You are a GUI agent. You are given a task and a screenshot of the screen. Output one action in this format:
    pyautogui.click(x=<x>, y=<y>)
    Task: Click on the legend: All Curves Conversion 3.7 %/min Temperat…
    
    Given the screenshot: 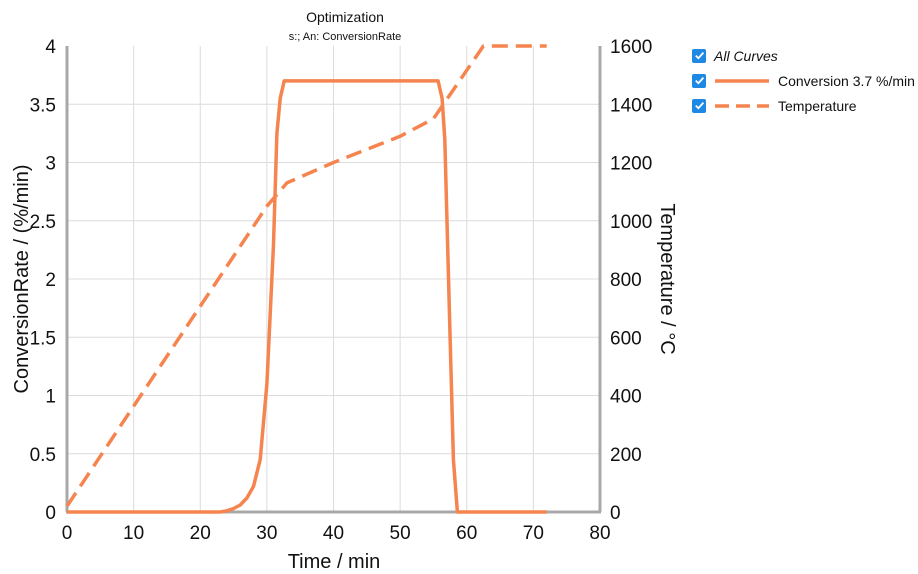 What is the action you would take?
    pyautogui.click(x=803, y=80)
    